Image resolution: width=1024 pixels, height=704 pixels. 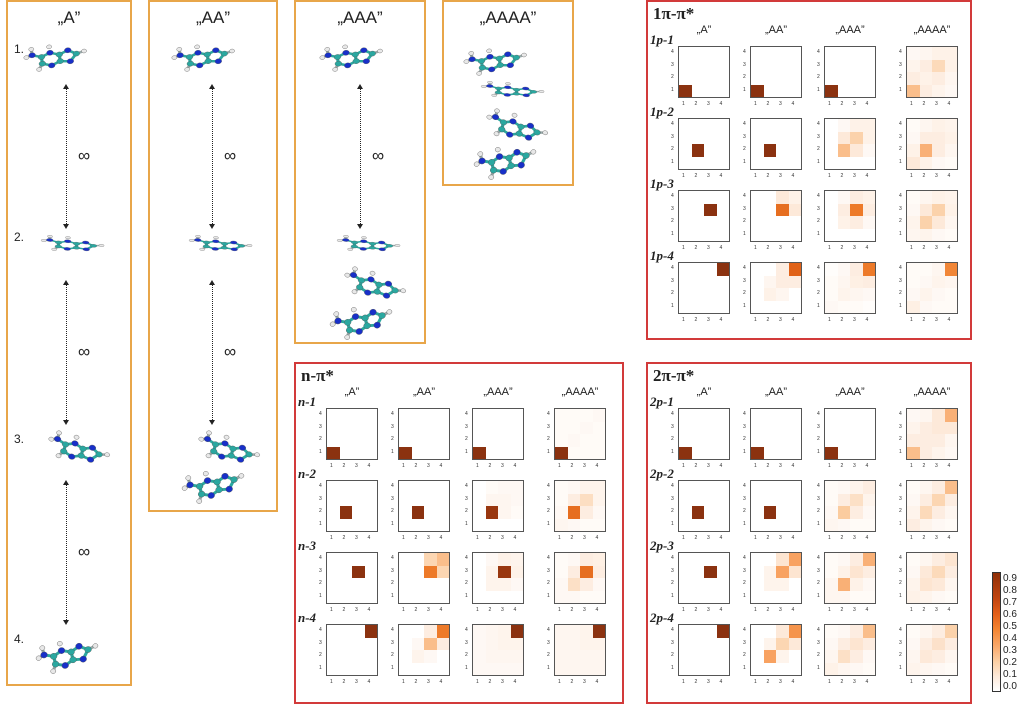 What do you see at coordinates (66, 156) in the screenshot?
I see `dotted-arrow` at bounding box center [66, 156].